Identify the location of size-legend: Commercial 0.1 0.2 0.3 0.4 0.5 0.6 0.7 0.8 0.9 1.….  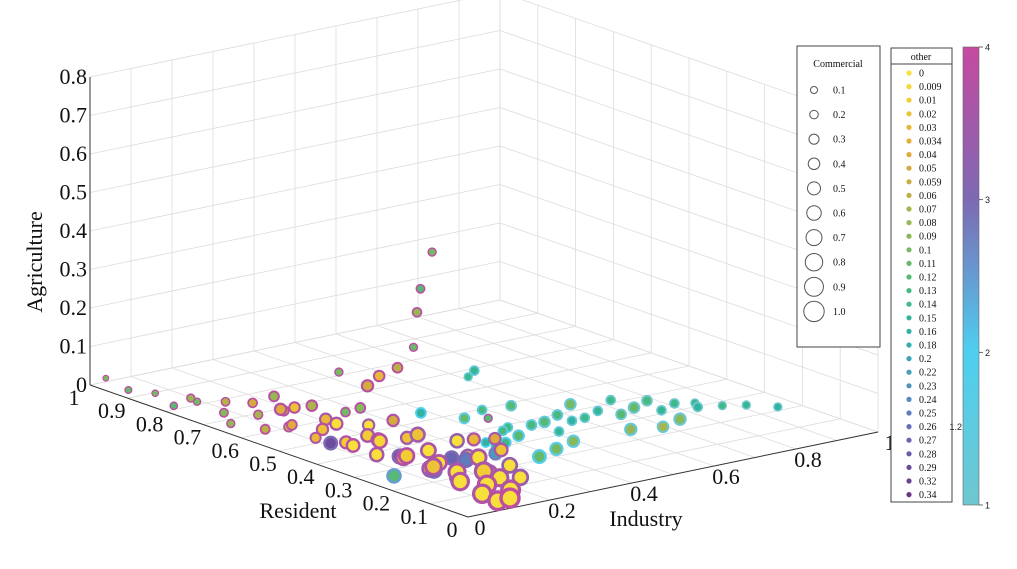
(838, 196).